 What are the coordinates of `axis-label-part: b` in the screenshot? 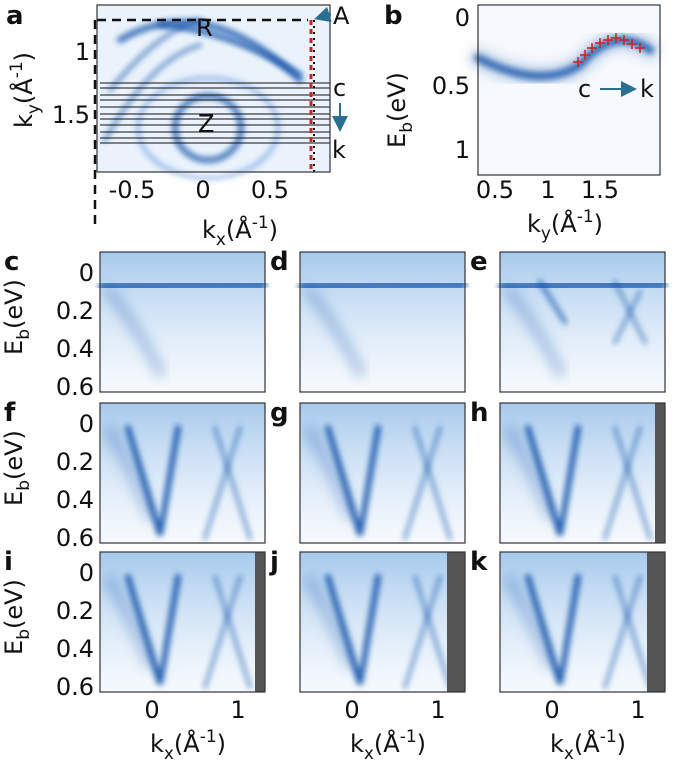 It's located at (407, 127).